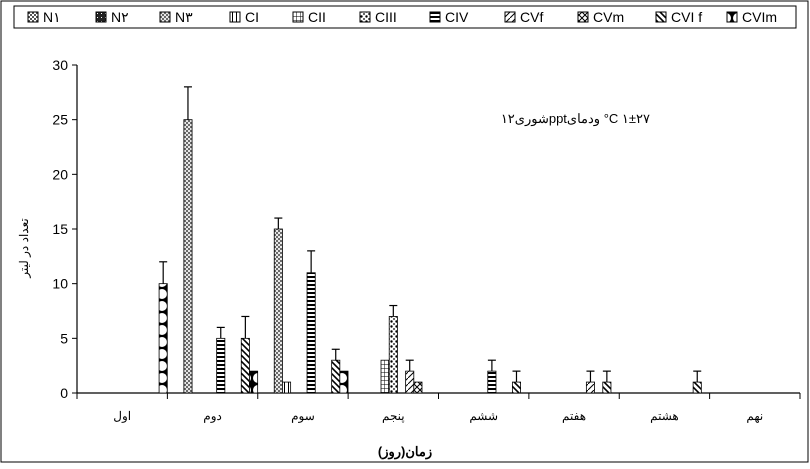 This screenshot has height=469, width=810. Describe the element at coordinates (60, 174) in the screenshot. I see `y-tick-label: 20` at that location.